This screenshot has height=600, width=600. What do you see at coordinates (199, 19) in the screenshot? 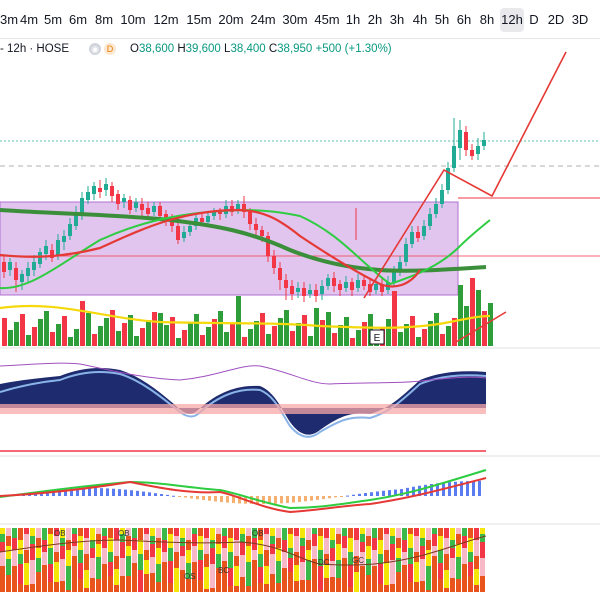
I see `timeframe-15m: 15m` at bounding box center [199, 19].